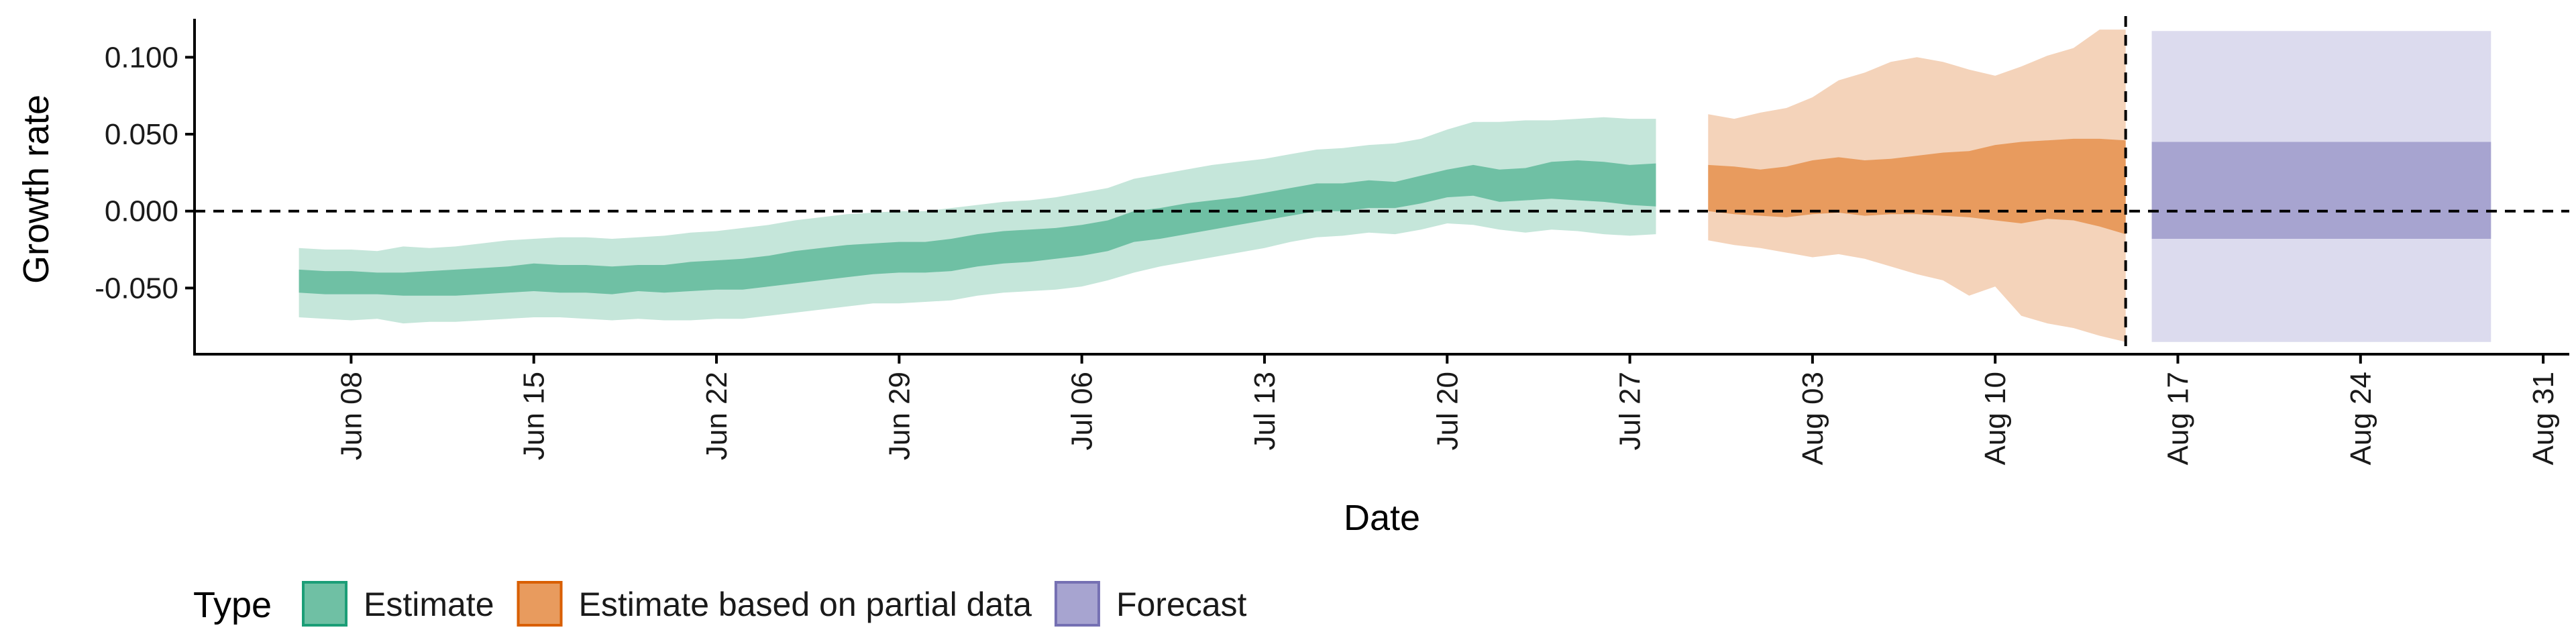  Describe the element at coordinates (1082, 411) in the screenshot. I see `x-tick-label-4: Jul 06` at that location.